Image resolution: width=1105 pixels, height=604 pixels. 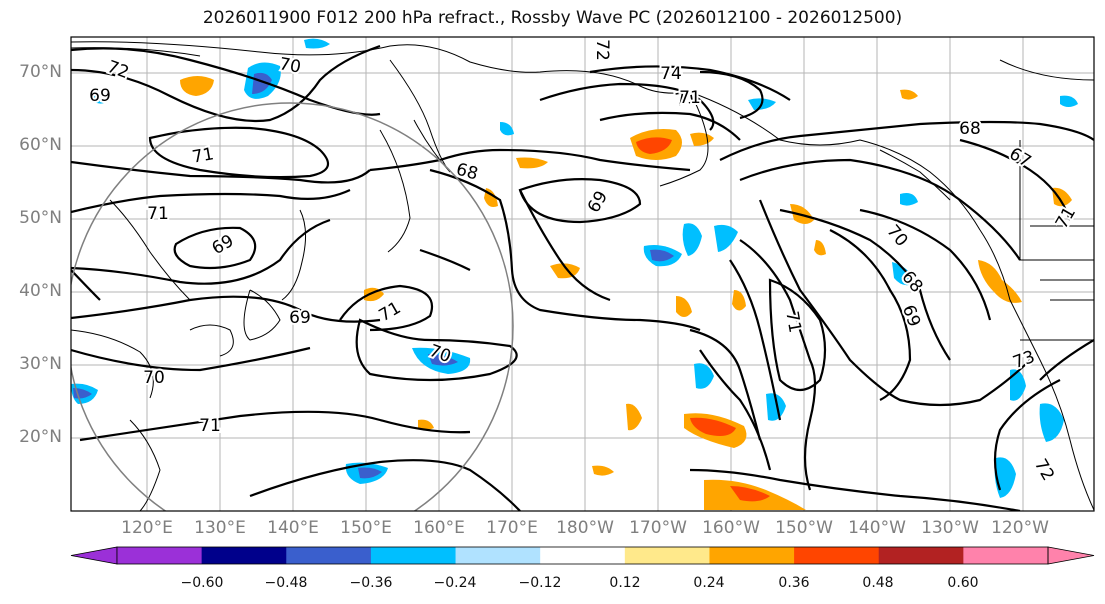 What do you see at coordinates (950, 528) in the screenshot?
I see `lon-label: 130°W` at bounding box center [950, 528].